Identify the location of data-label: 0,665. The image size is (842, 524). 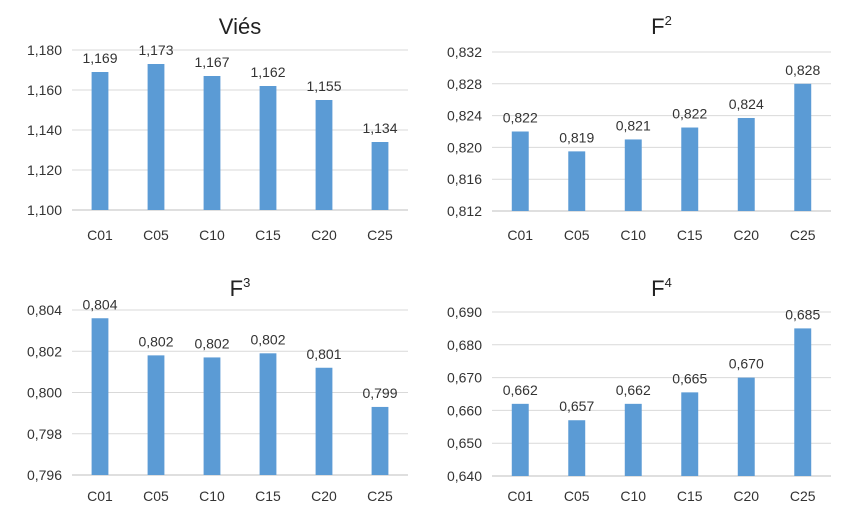
(689, 378).